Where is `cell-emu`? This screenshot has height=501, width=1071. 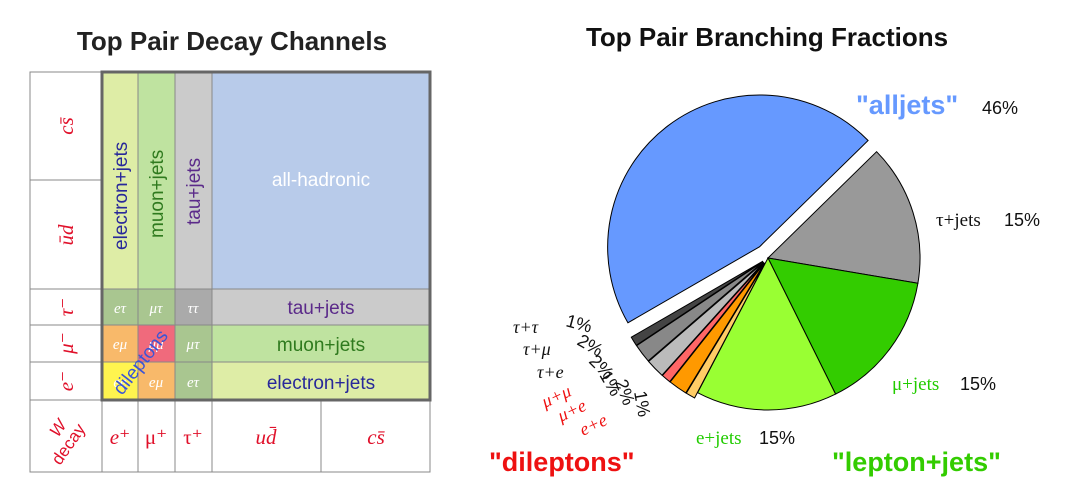 cell-emu is located at coordinates (120, 343).